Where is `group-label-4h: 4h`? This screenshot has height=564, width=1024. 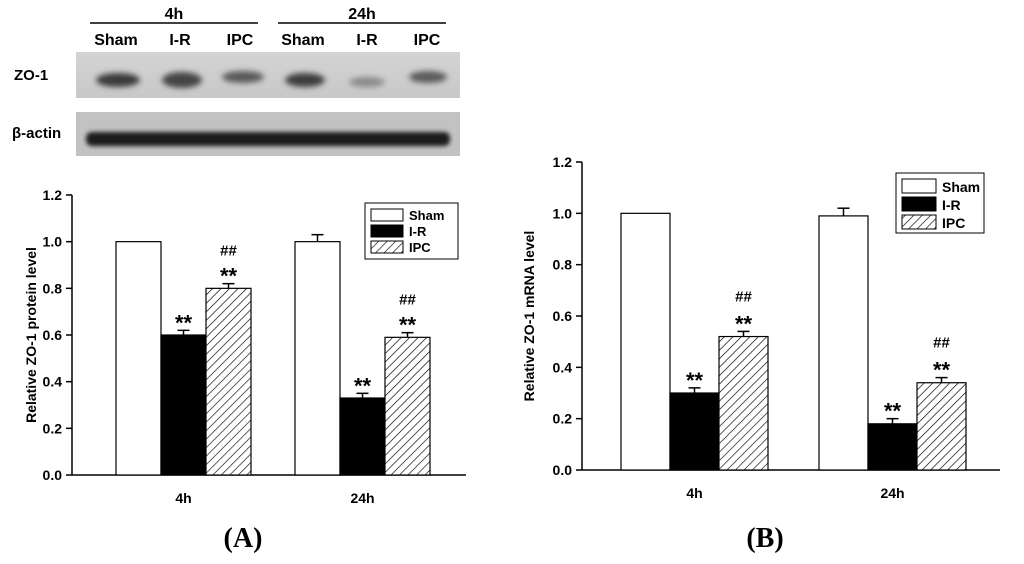 group-label-4h: 4h is located at coordinates (174, 14).